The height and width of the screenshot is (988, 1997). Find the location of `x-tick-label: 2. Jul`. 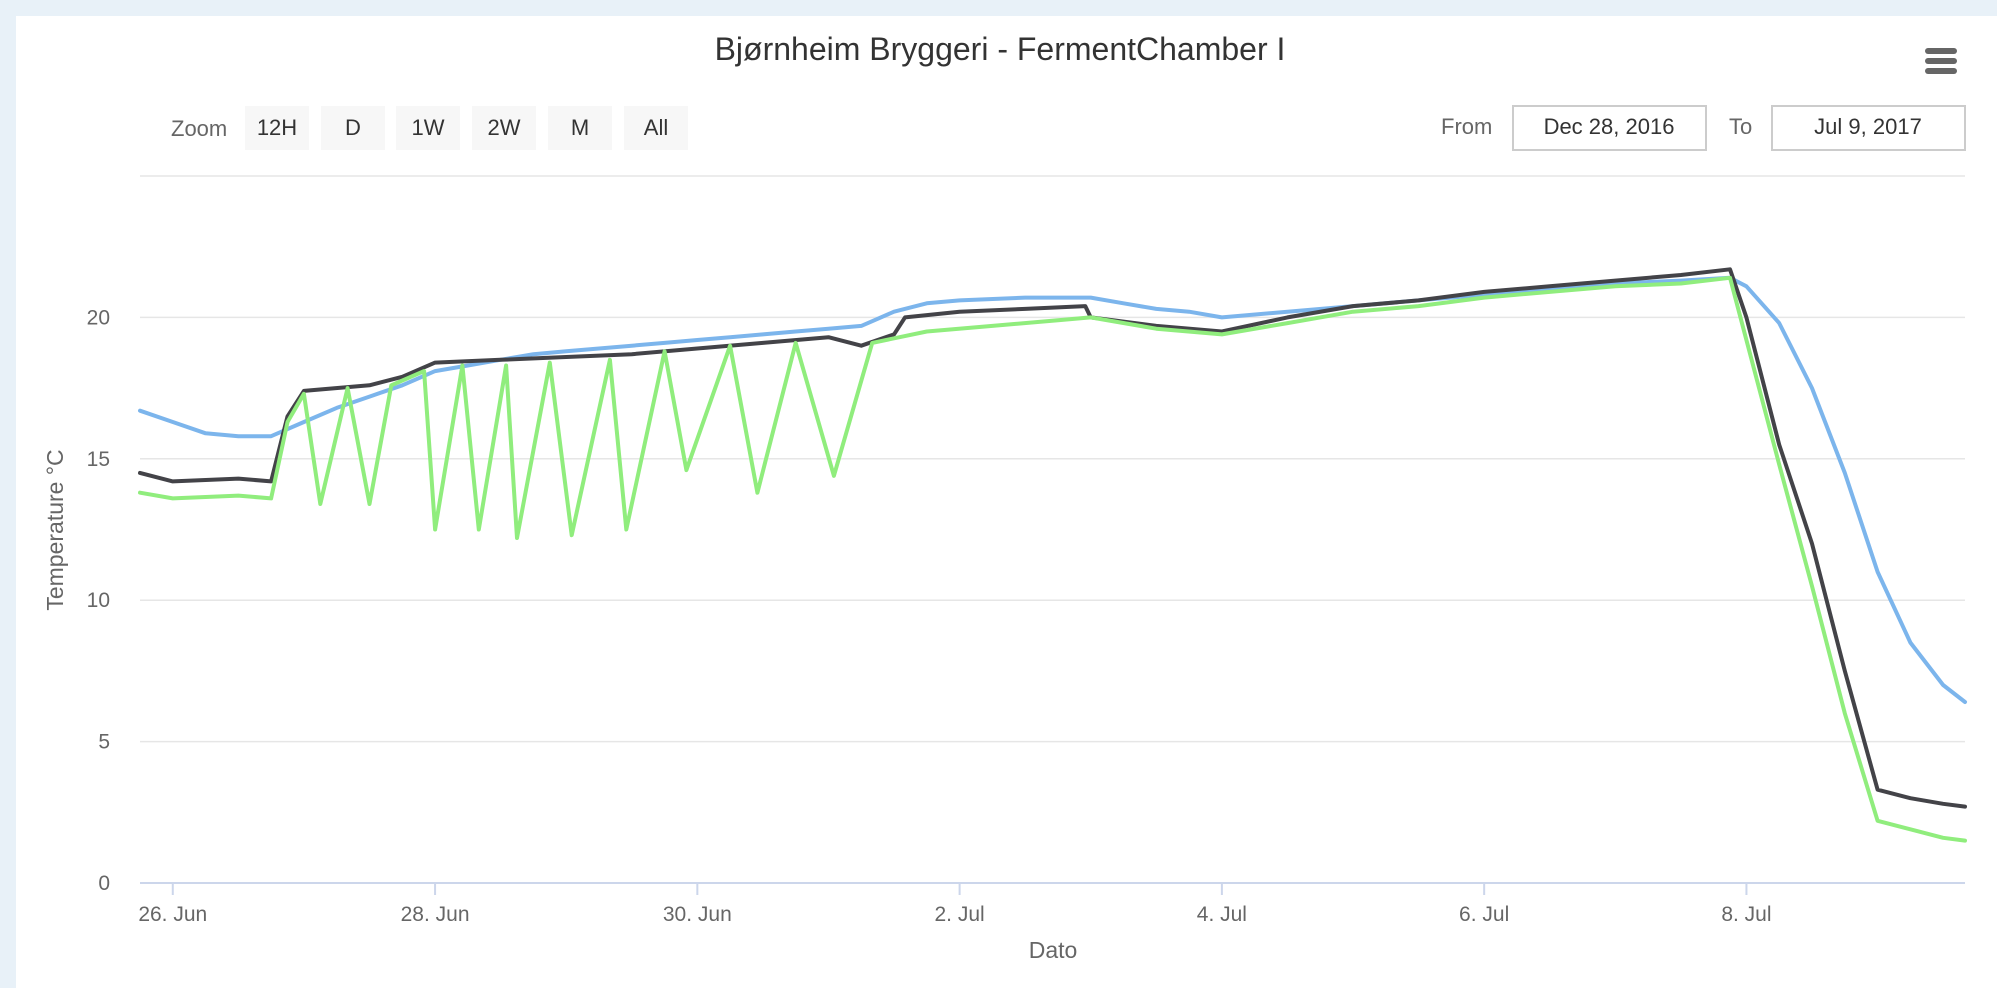

x-tick-label: 2. Jul is located at coordinates (960, 914).